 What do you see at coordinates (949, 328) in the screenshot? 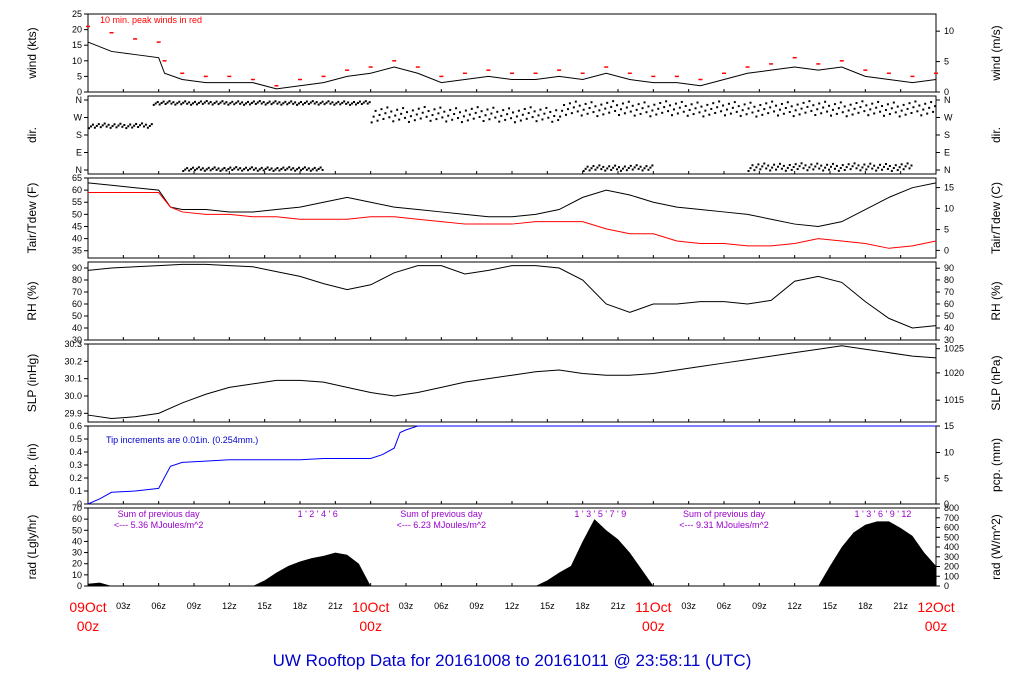
I see `ytick-label-right: 40` at bounding box center [949, 328].